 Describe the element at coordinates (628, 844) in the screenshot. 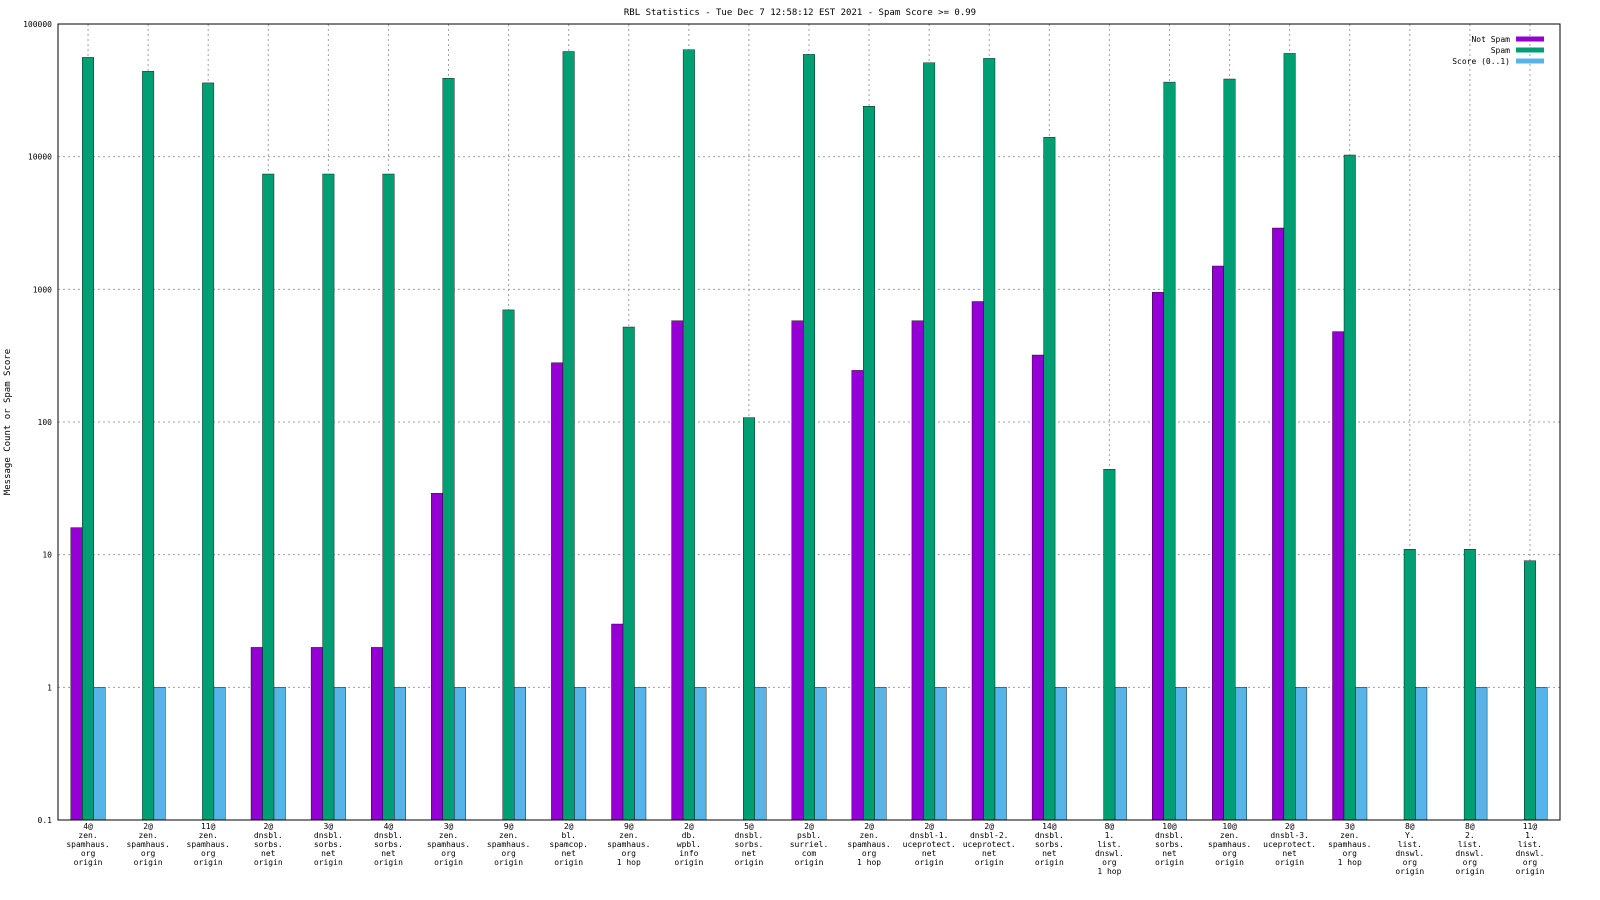

I see `x-tick-label: 9@ zen. spamhaus. org 1 hop` at that location.